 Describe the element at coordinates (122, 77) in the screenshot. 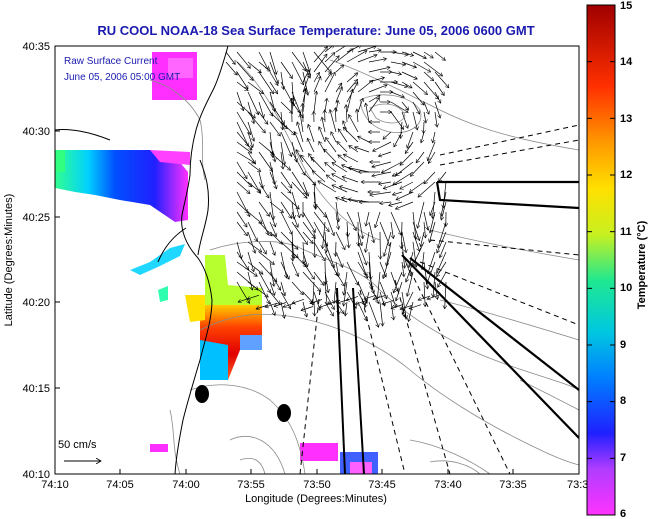

I see `legend-line-2: June 05, 2006 05:00 GMT` at that location.